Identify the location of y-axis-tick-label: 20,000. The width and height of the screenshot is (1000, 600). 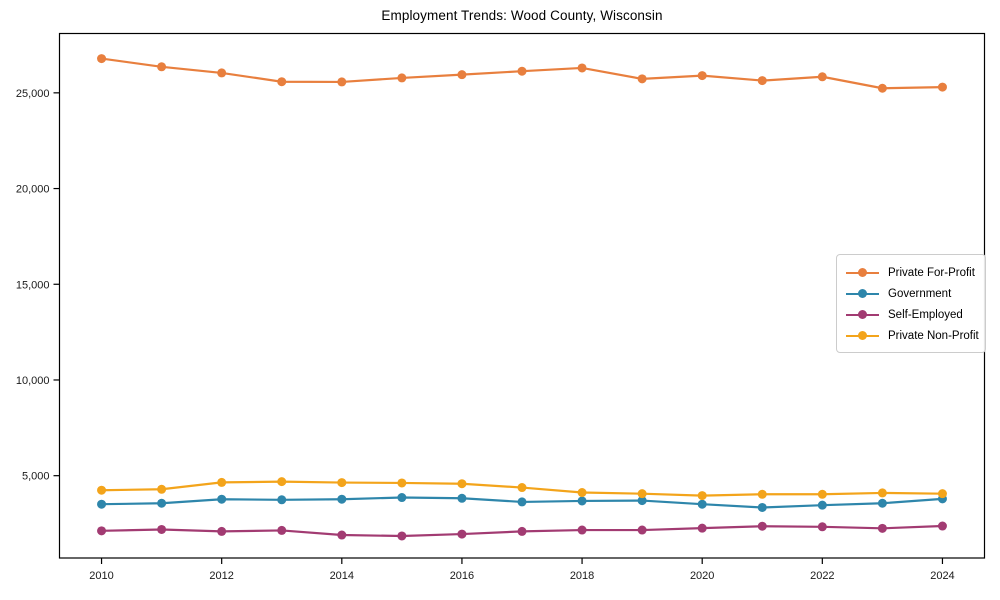
(33, 190).